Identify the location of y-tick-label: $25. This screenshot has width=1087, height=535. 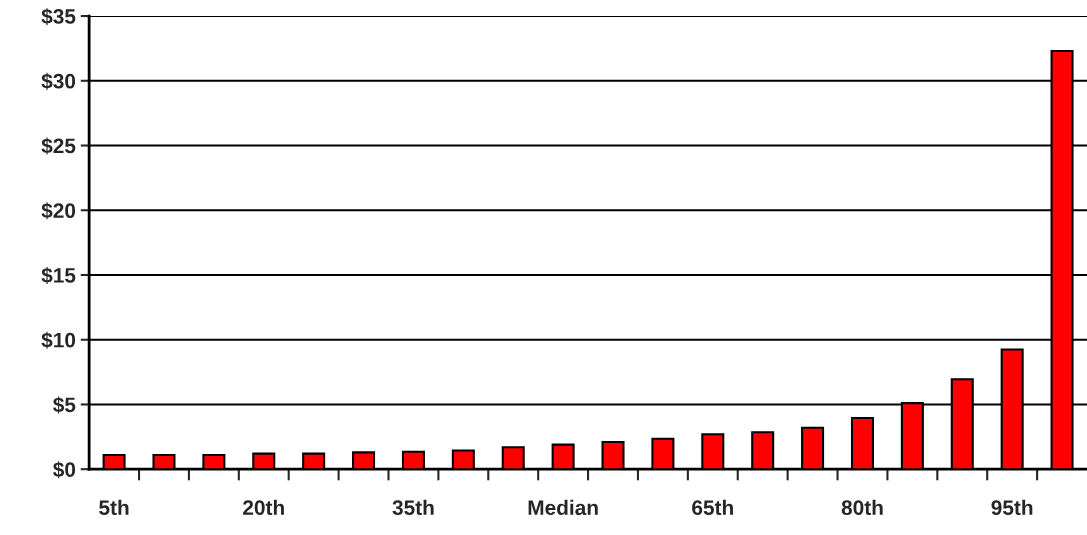
(58, 146).